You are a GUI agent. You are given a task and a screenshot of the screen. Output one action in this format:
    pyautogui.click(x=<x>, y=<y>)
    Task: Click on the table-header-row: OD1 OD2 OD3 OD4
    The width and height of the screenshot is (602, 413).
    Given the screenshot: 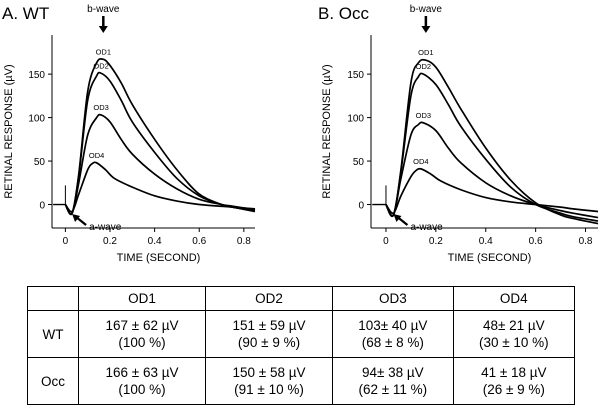 What is the action you would take?
    pyautogui.click(x=301, y=298)
    